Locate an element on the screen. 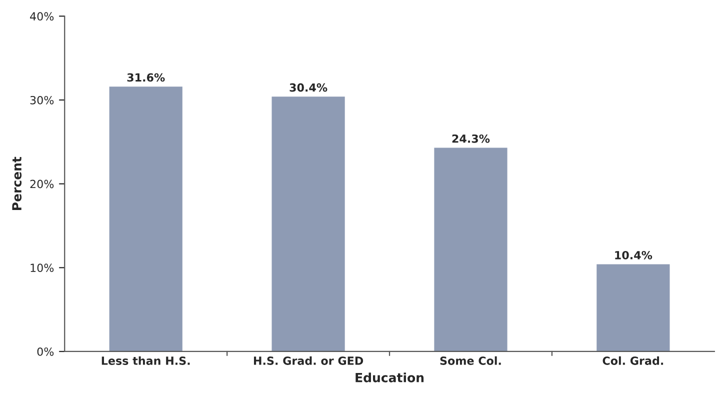 Image resolution: width=718 pixels, height=404 pixels. y-tick-label: 20% is located at coordinates (42, 184).